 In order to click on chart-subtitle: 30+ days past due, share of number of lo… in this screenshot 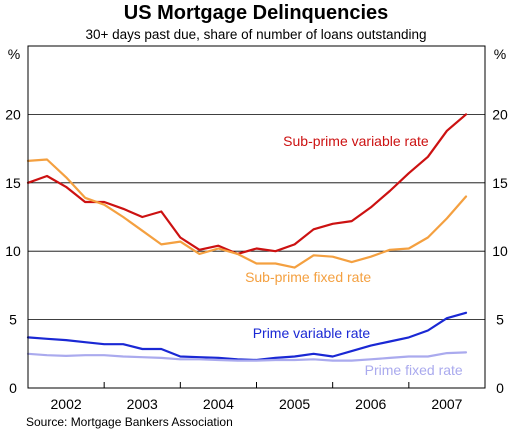, I will do `click(255, 34)`.